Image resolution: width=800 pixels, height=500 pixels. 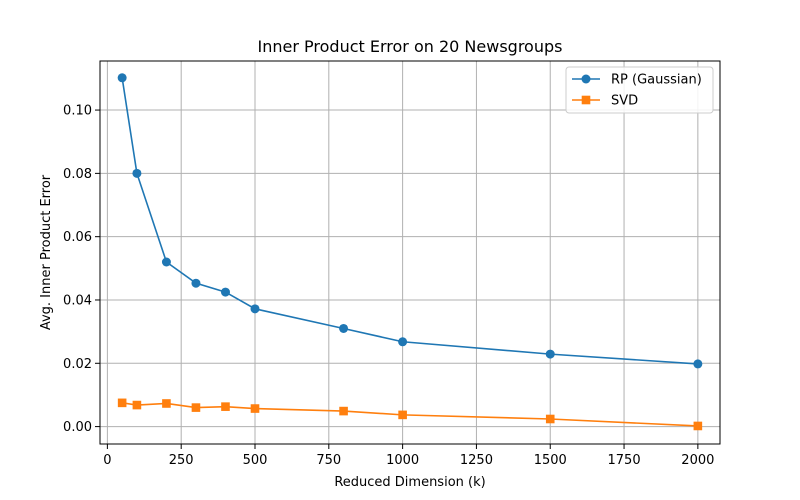 I want to click on x-tick-label: 1500, so click(x=550, y=460).